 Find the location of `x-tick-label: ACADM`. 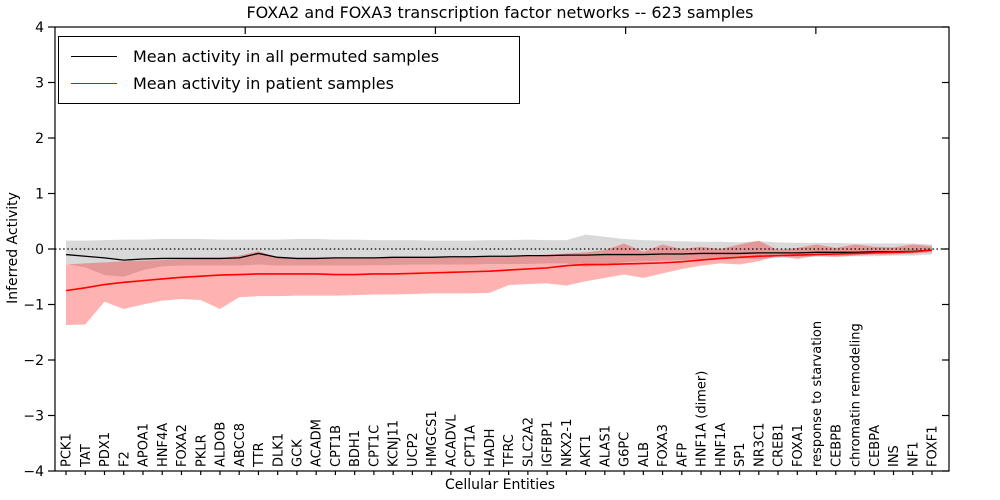

x-tick-label: ACADM is located at coordinates (317, 443).